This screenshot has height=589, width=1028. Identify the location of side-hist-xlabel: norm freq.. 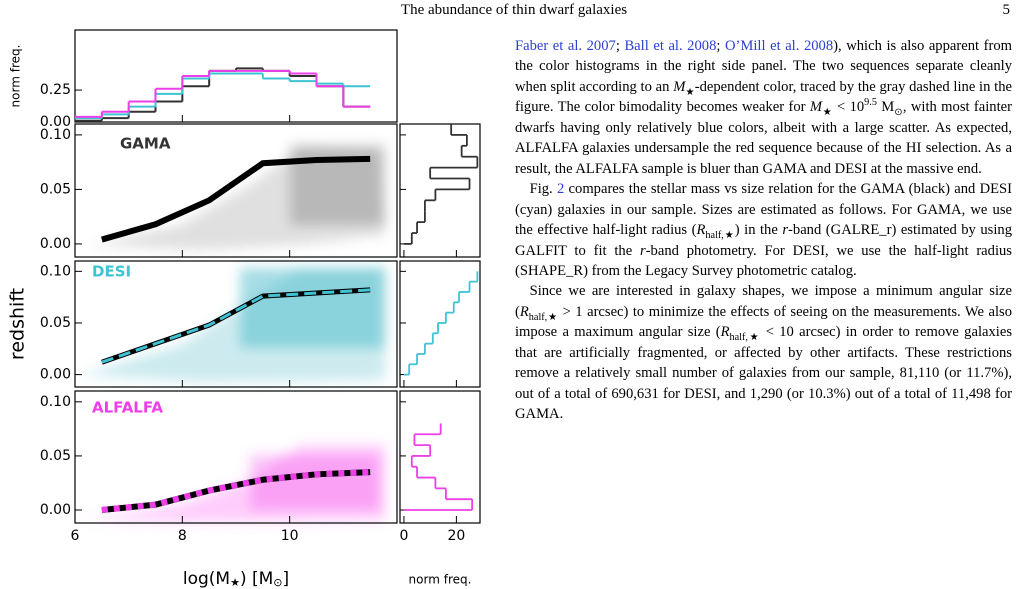
(440, 580).